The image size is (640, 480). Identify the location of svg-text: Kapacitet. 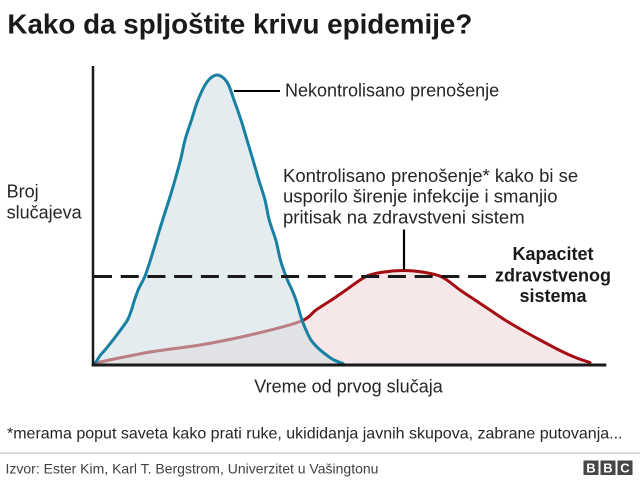
(552, 254).